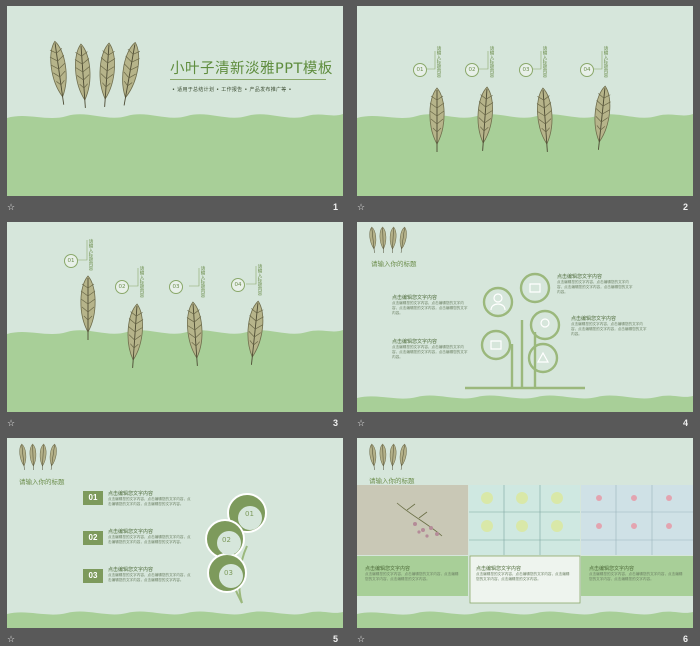  Describe the element at coordinates (93, 498) in the screenshot. I see `item-number-01: 01` at that location.